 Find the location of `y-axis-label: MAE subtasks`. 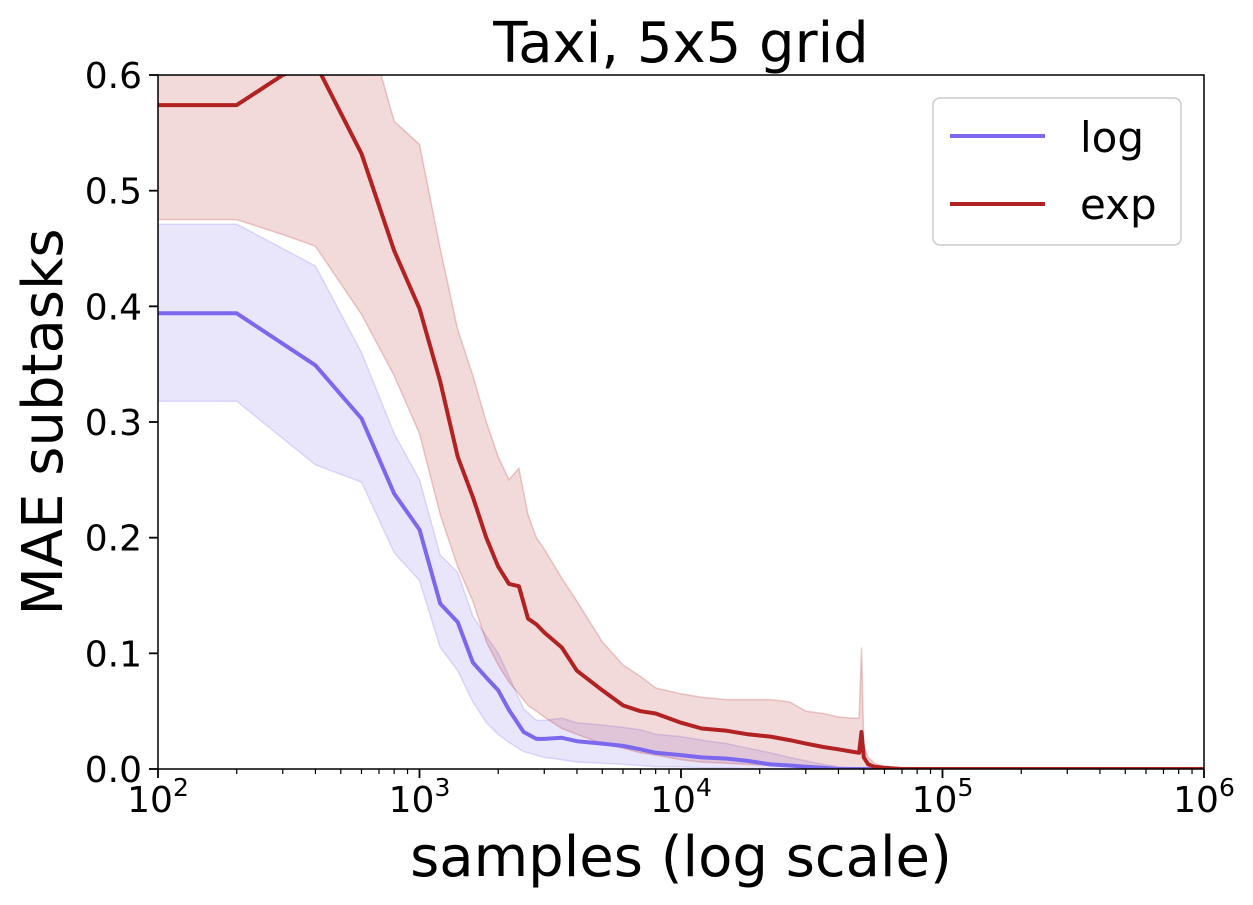

y-axis-label: MAE subtasks is located at coordinates (43, 421).